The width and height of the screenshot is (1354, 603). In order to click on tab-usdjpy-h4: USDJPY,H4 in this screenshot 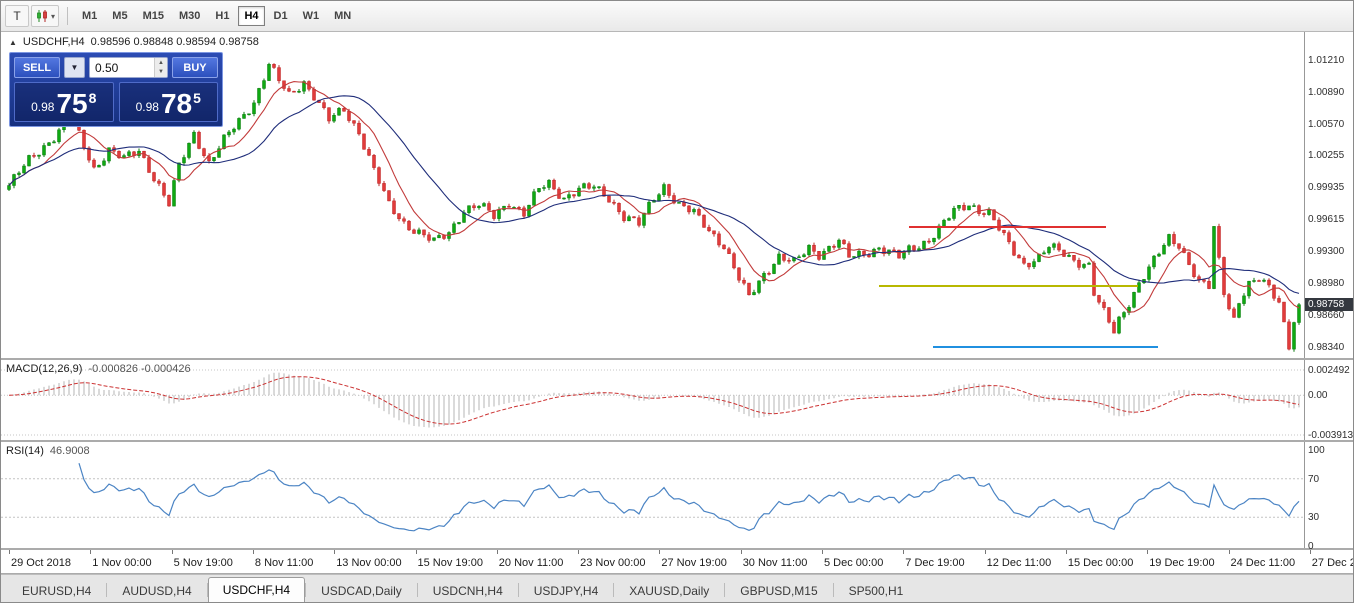, I will do `click(566, 591)`.